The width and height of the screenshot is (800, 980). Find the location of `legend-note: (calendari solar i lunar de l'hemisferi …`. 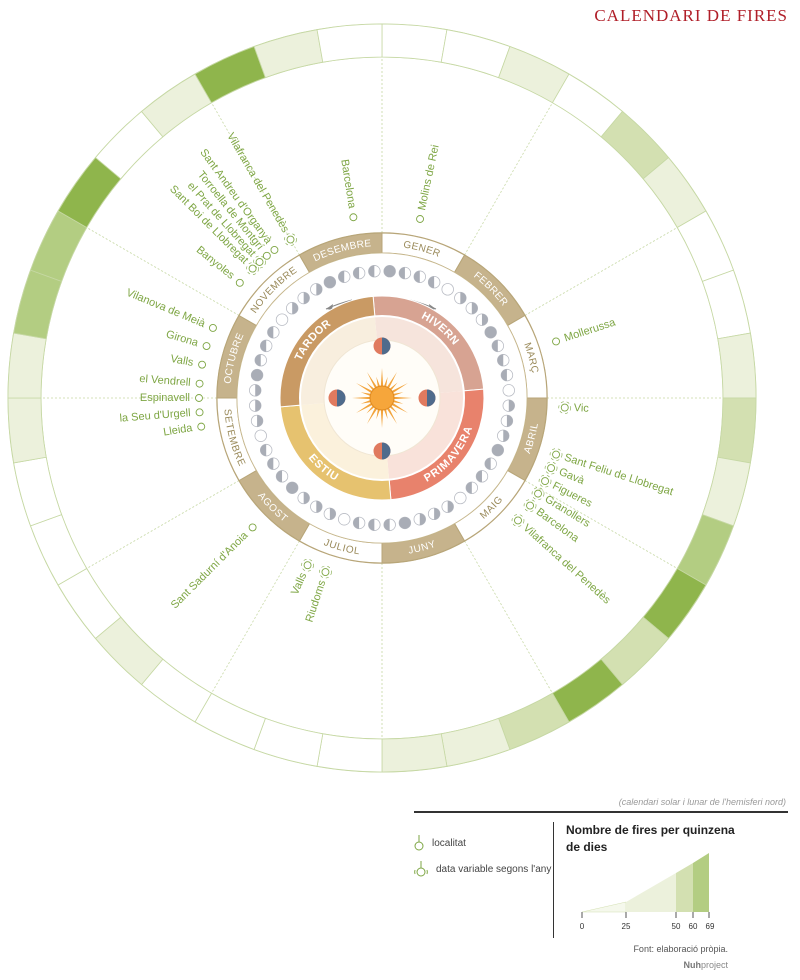

legend-note: (calendari solar i lunar de l'hemisferi … is located at coordinates (702, 802).